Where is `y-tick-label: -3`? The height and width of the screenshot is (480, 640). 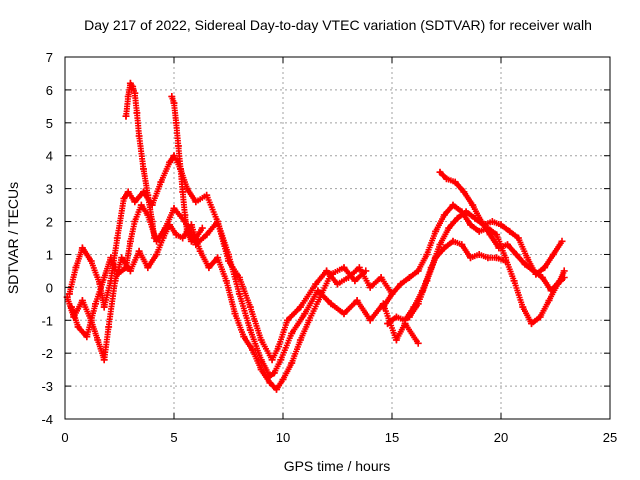 y-tick-label: -3 is located at coordinates (47, 386).